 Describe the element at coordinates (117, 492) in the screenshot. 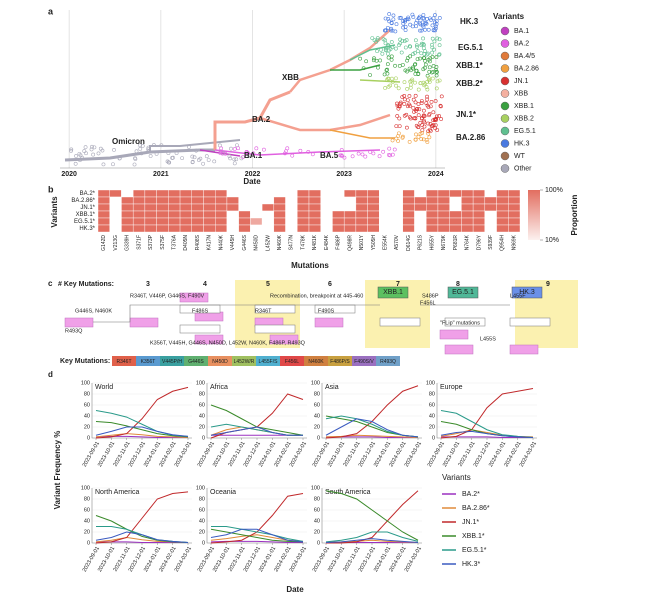

I see `chart-title: North America` at that location.